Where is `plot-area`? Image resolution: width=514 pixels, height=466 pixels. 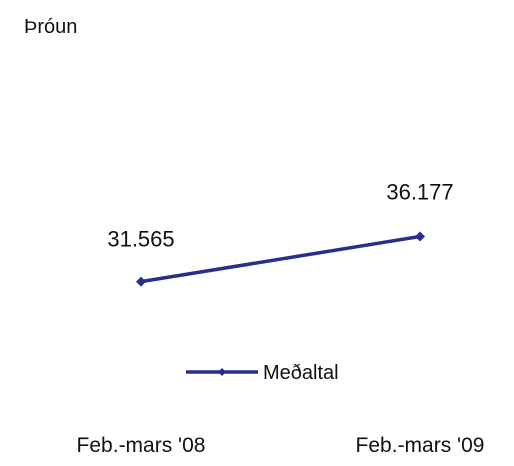
plot-area is located at coordinates (280, 259).